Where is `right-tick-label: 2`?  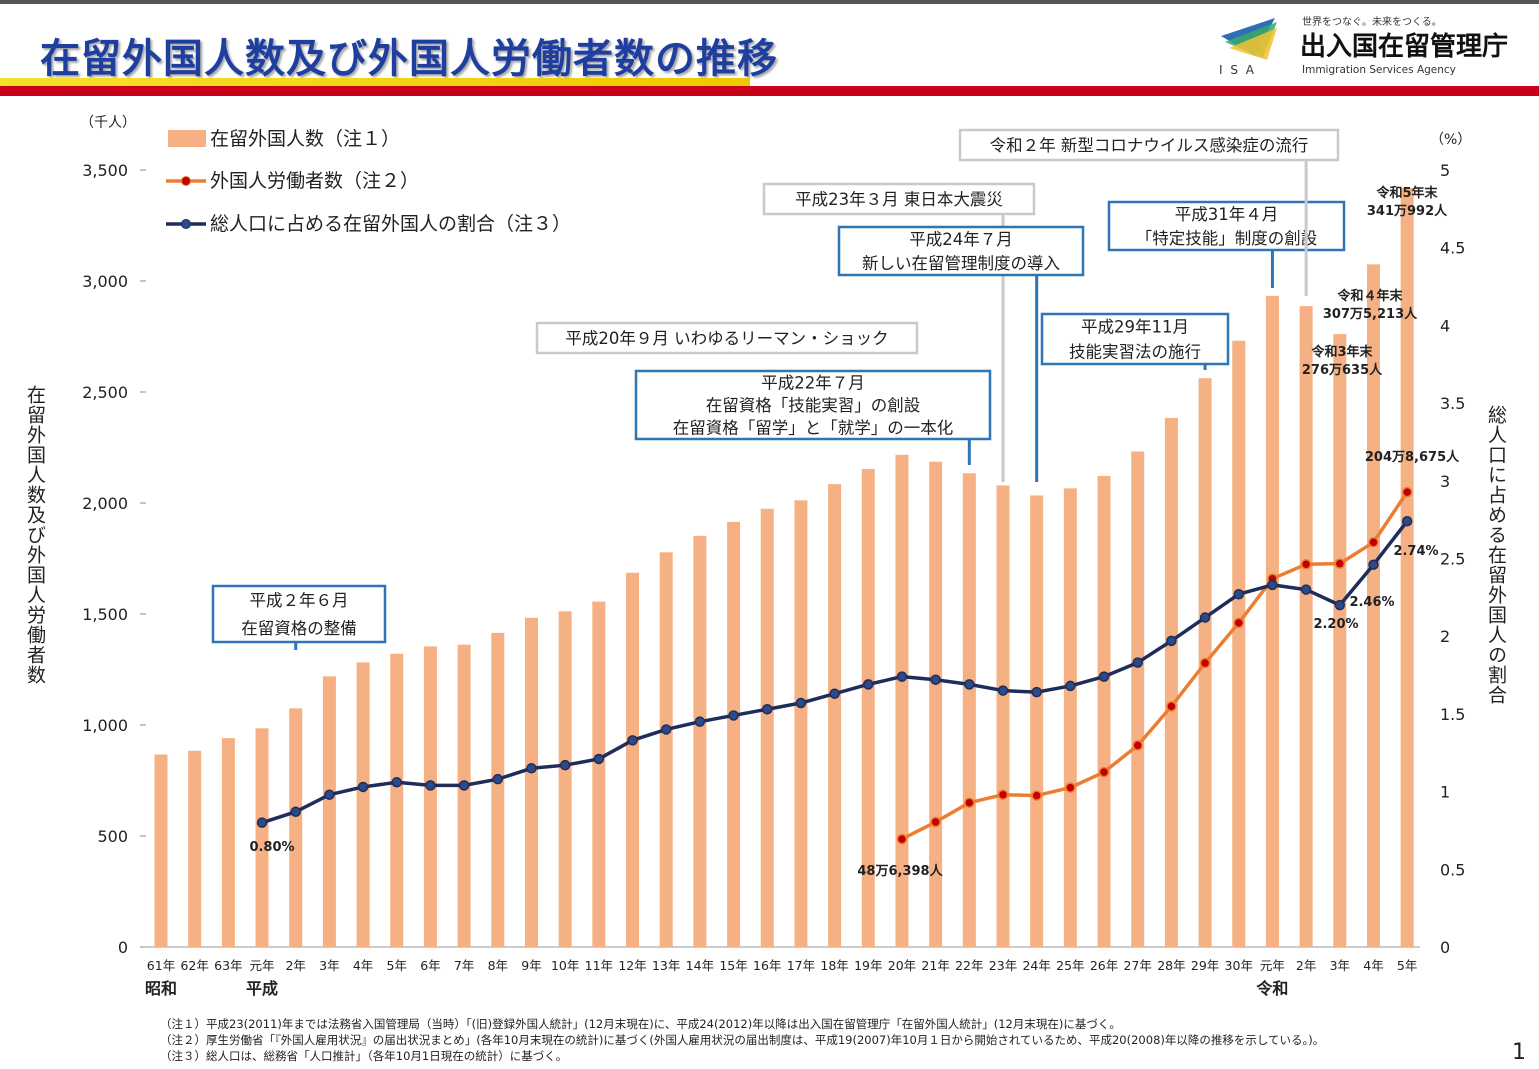 right-tick-label: 2 is located at coordinates (1445, 636).